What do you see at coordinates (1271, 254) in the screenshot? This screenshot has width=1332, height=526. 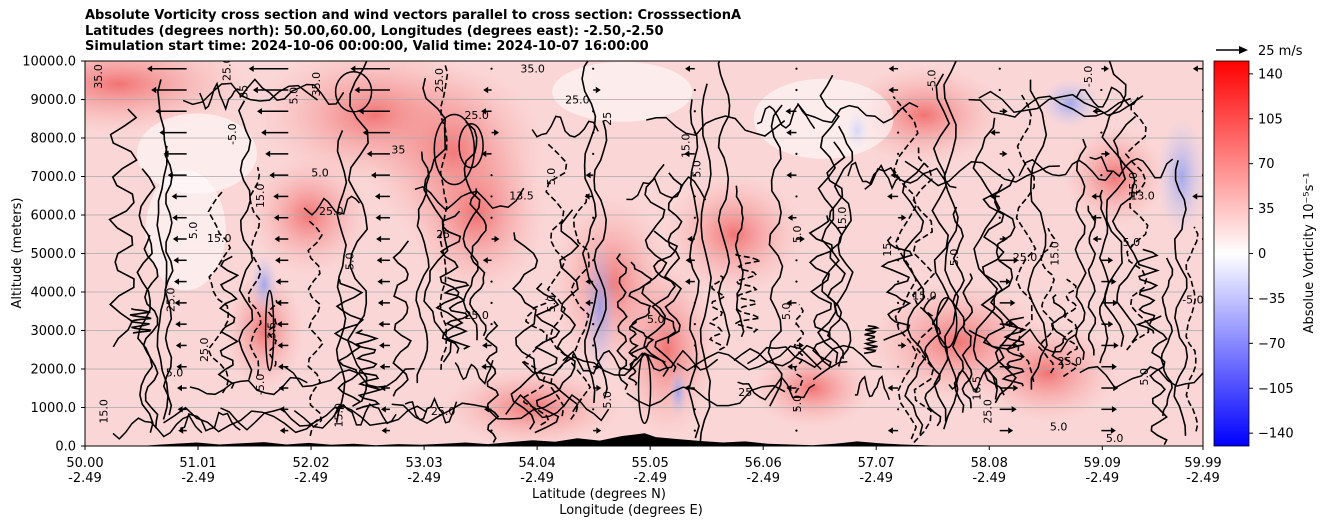 I see `colorbar-ticks: 140 105 70 35 0 −35 −70 −105 −140` at bounding box center [1271, 254].